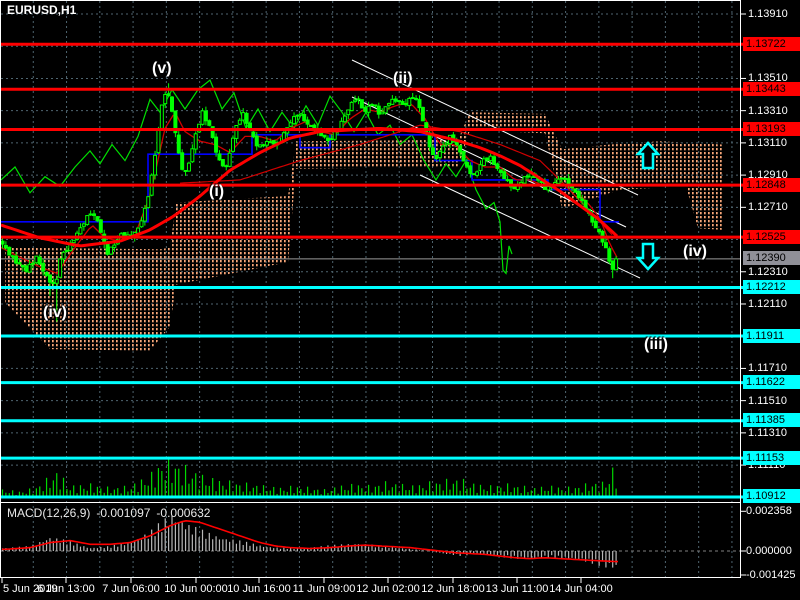  I want to click on resistance-price-label: 1.13193, so click(771, 129).